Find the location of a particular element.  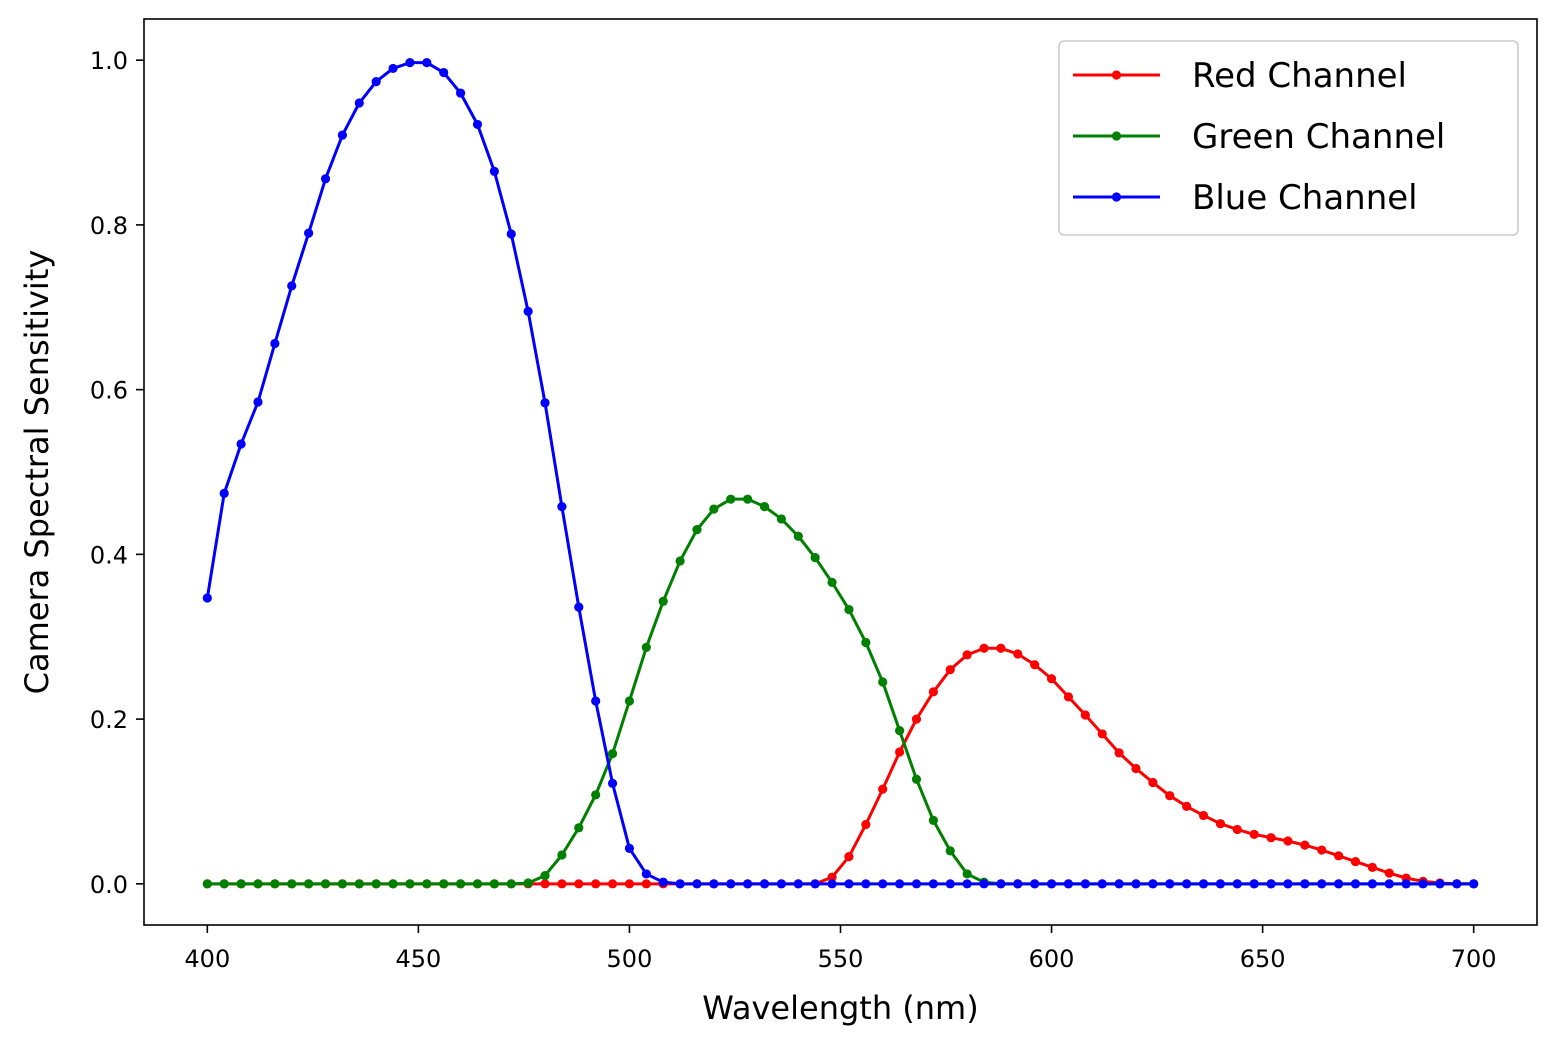

y-tick-label: 0.6 is located at coordinates (109, 391).